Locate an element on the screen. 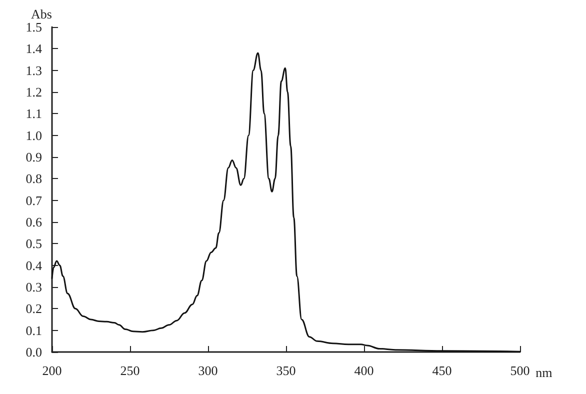  y-tick-label: 1.4 is located at coordinates (34, 48).